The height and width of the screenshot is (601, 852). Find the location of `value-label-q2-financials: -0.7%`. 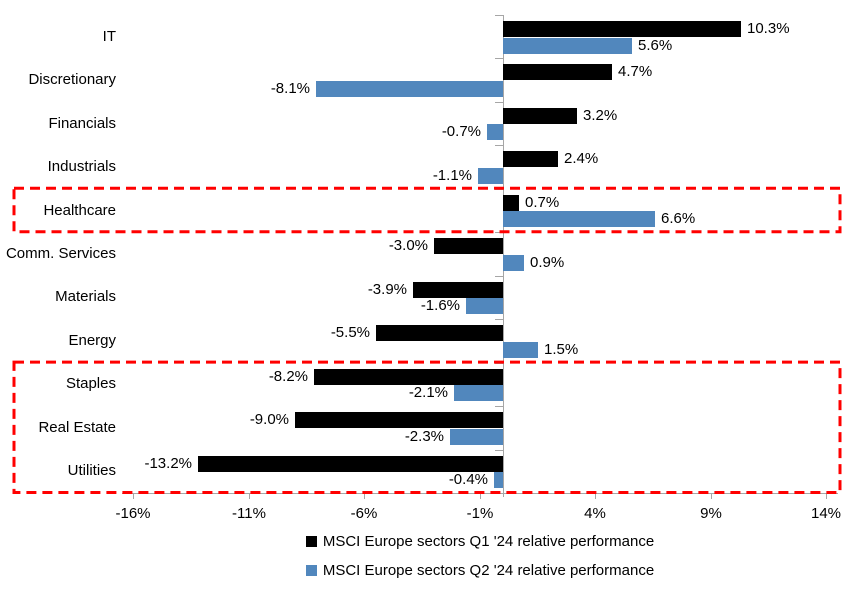

value-label-q2-financials: -0.7% is located at coordinates (461, 132).